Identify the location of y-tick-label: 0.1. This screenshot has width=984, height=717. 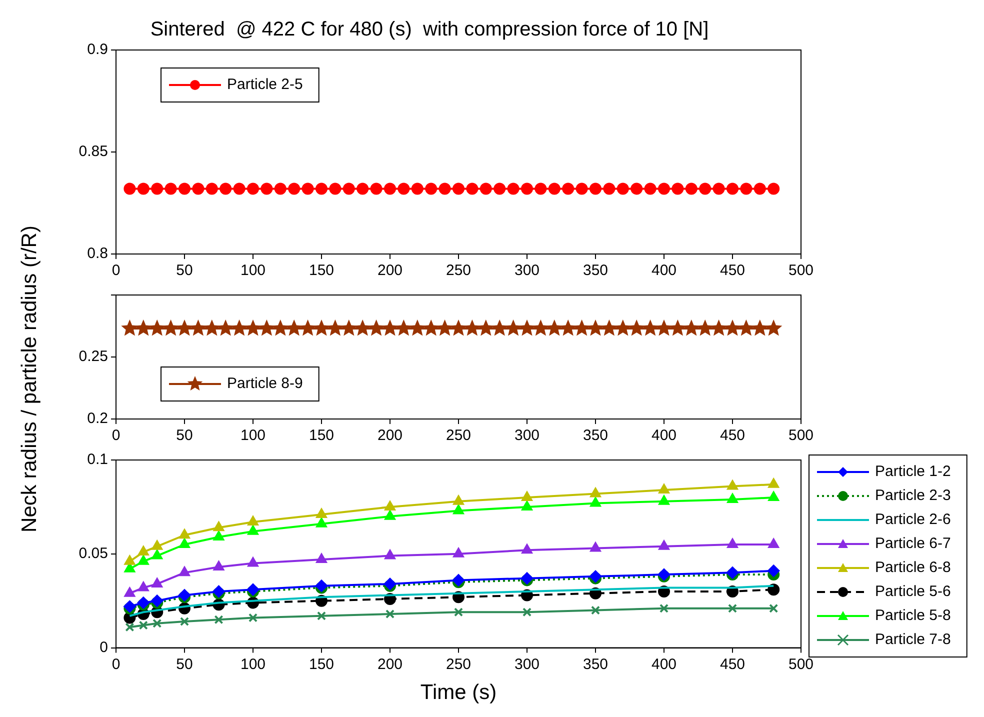
(97, 459).